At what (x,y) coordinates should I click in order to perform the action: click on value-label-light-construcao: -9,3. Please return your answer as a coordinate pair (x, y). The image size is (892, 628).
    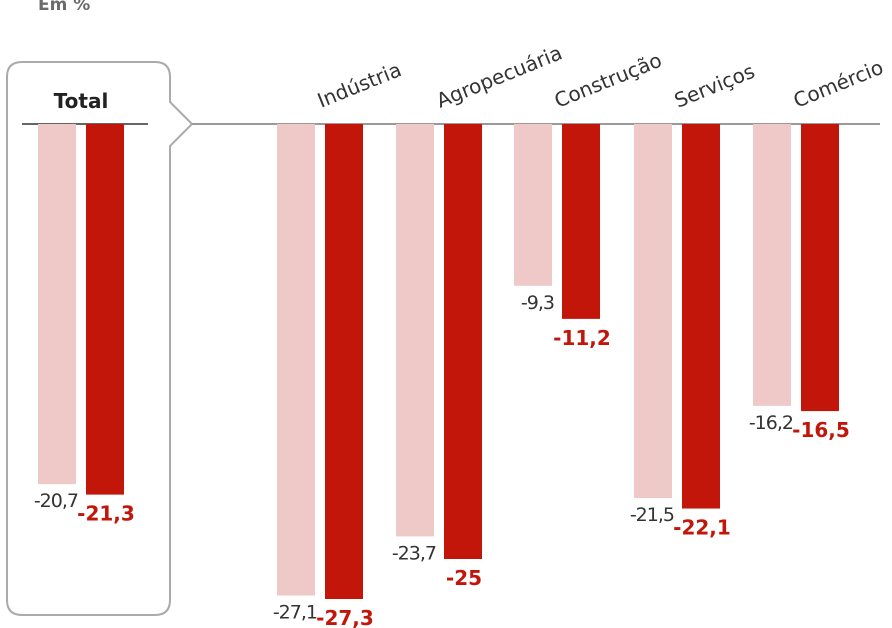
    Looking at the image, I should click on (537, 303).